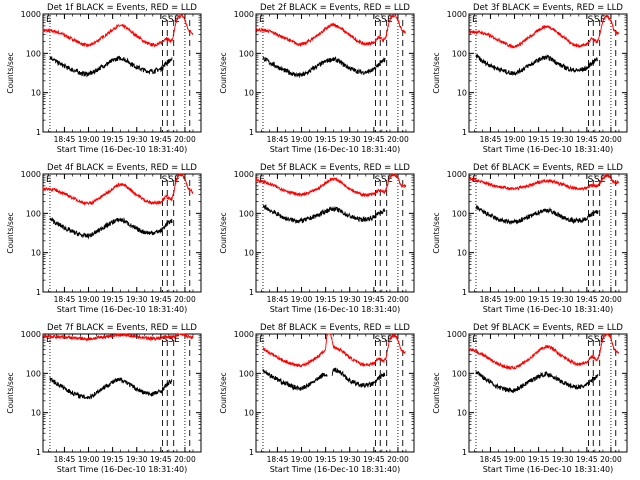 The height and width of the screenshot is (480, 640). I want to click on chart-title: Det 9f BLACK = Events, RED = LLD, so click(548, 328).